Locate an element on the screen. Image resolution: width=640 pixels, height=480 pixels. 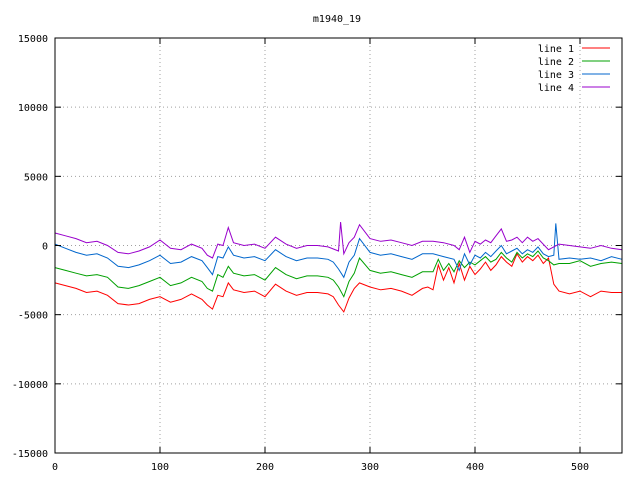
y-tick-label: 10000 is located at coordinates (33, 108).